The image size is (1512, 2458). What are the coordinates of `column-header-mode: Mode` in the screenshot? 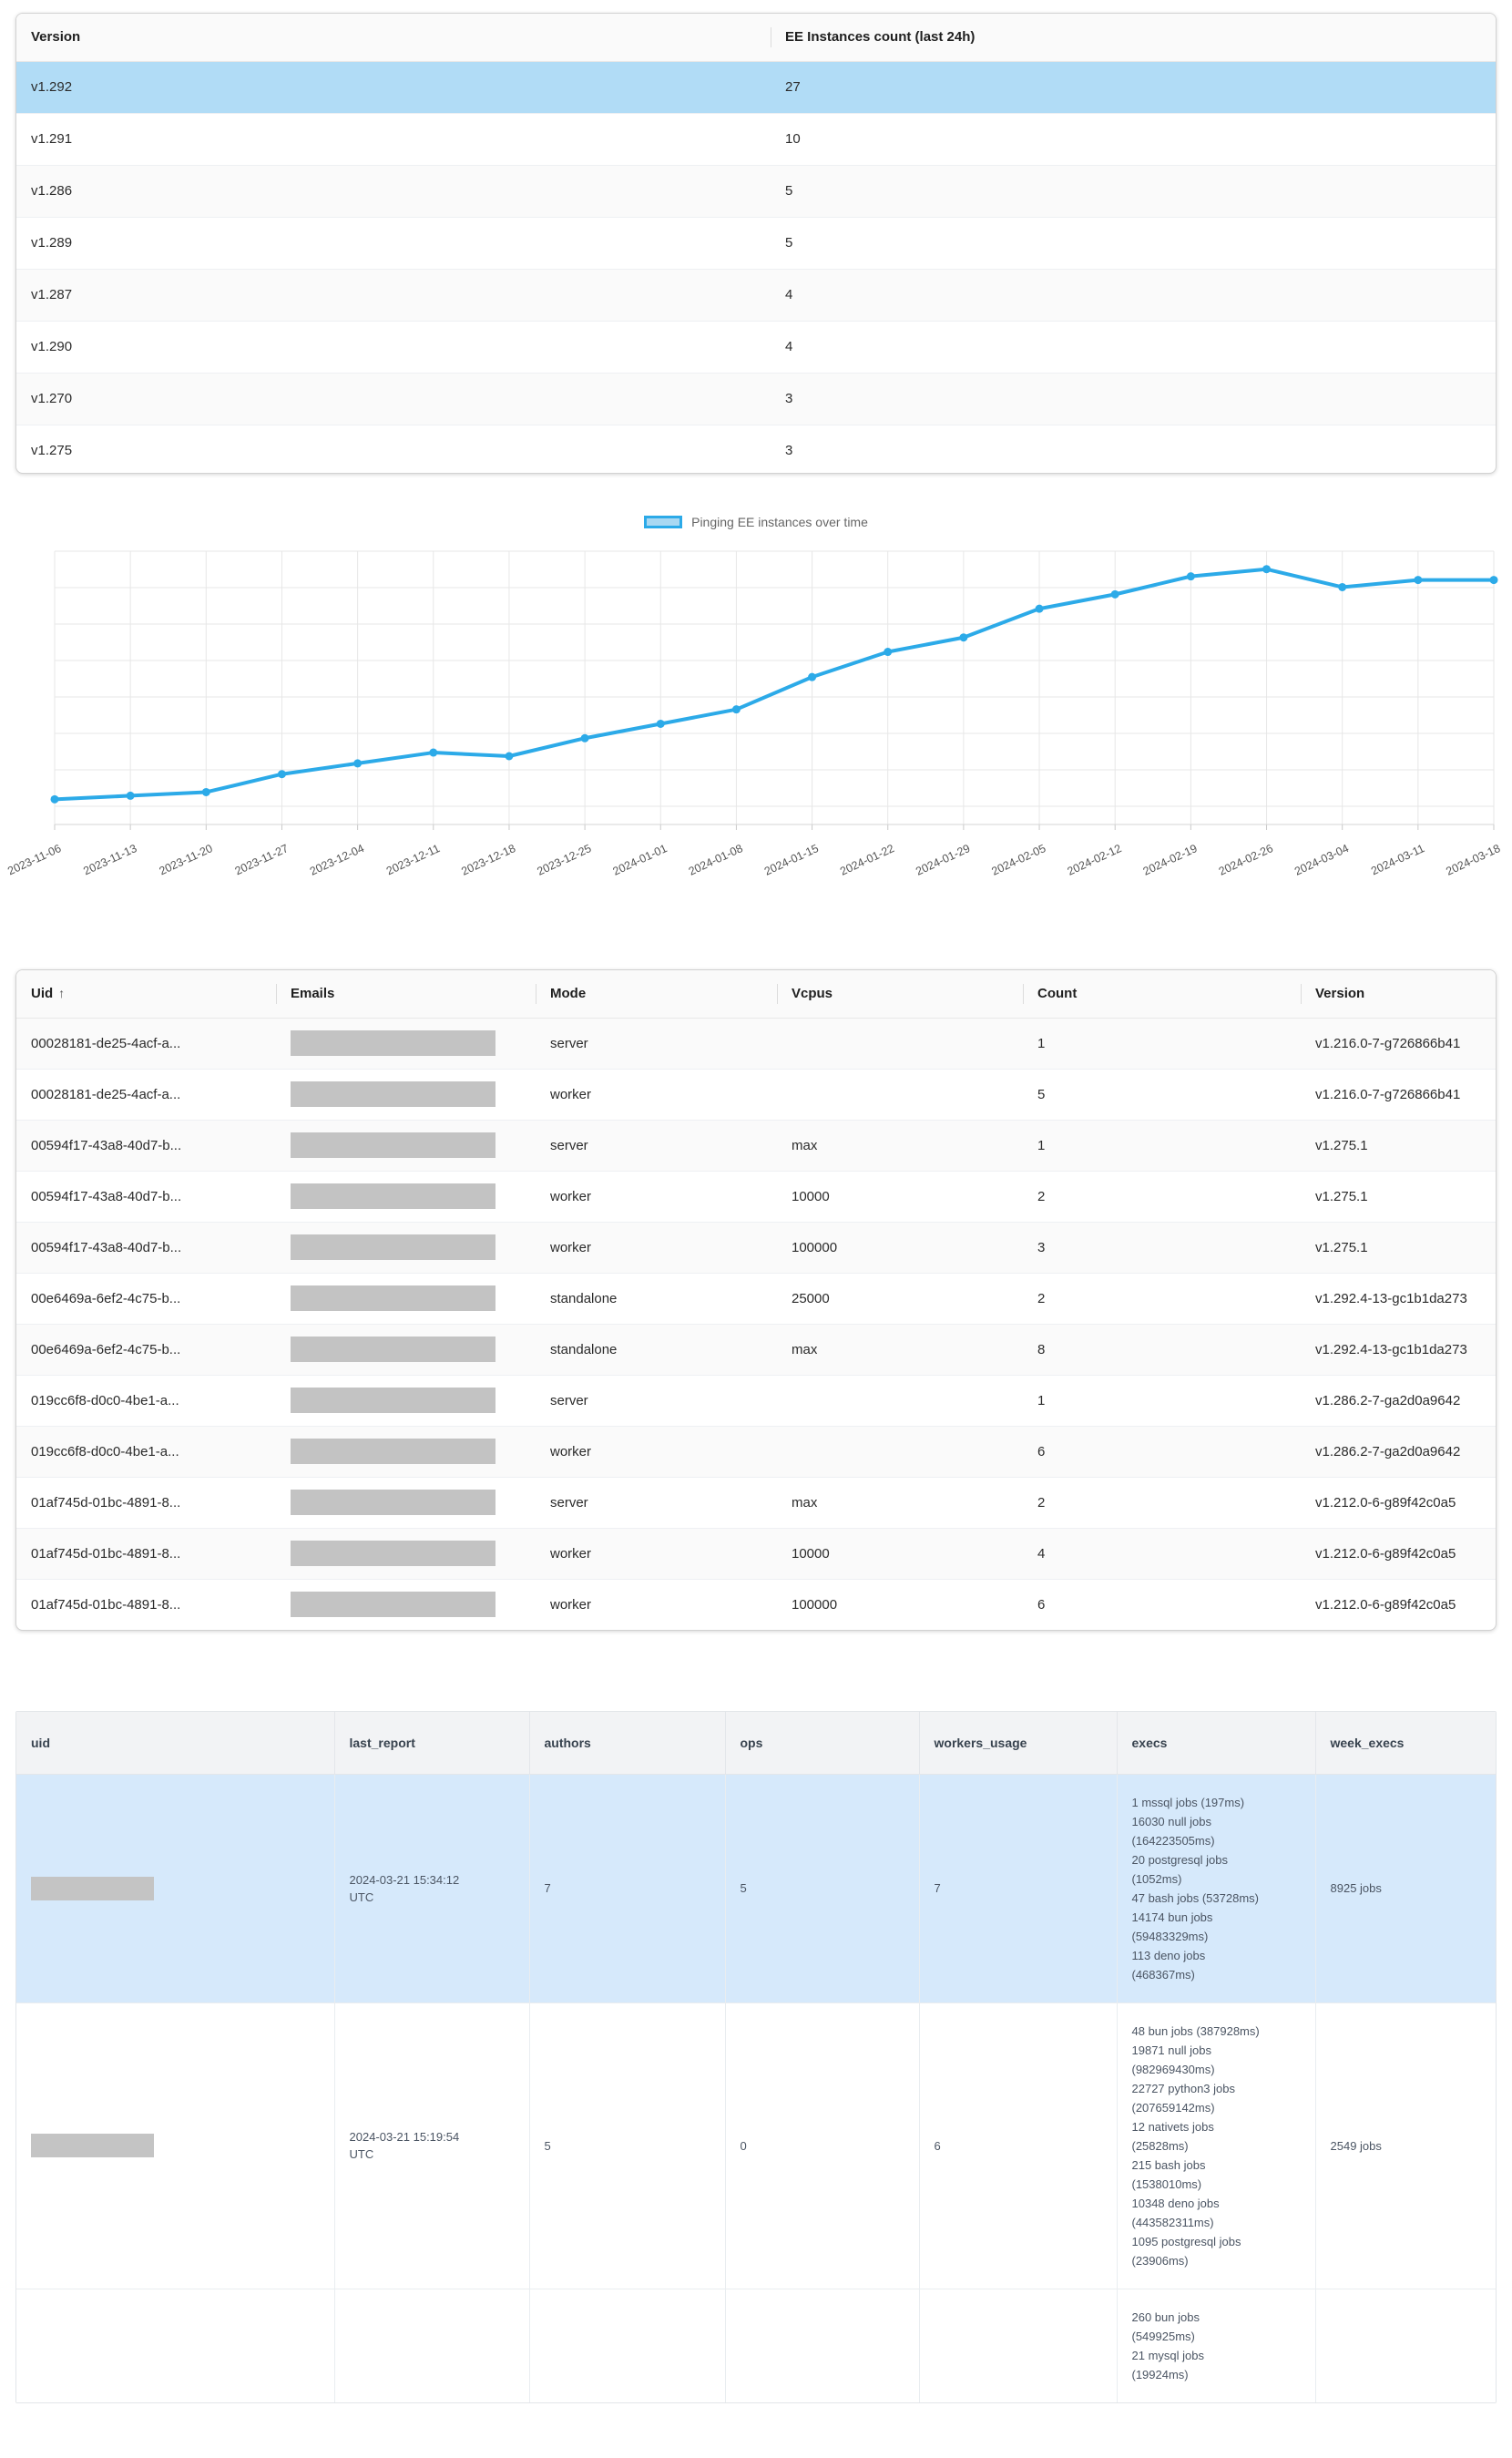 It's located at (656, 994).